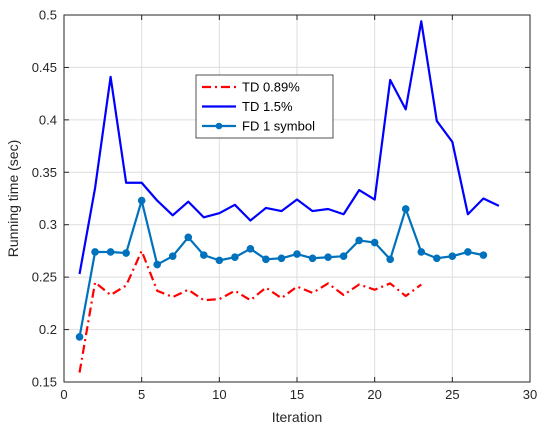 The height and width of the screenshot is (431, 550). What do you see at coordinates (48, 15) in the screenshot?
I see `y-tick-label: 0.5` at bounding box center [48, 15].